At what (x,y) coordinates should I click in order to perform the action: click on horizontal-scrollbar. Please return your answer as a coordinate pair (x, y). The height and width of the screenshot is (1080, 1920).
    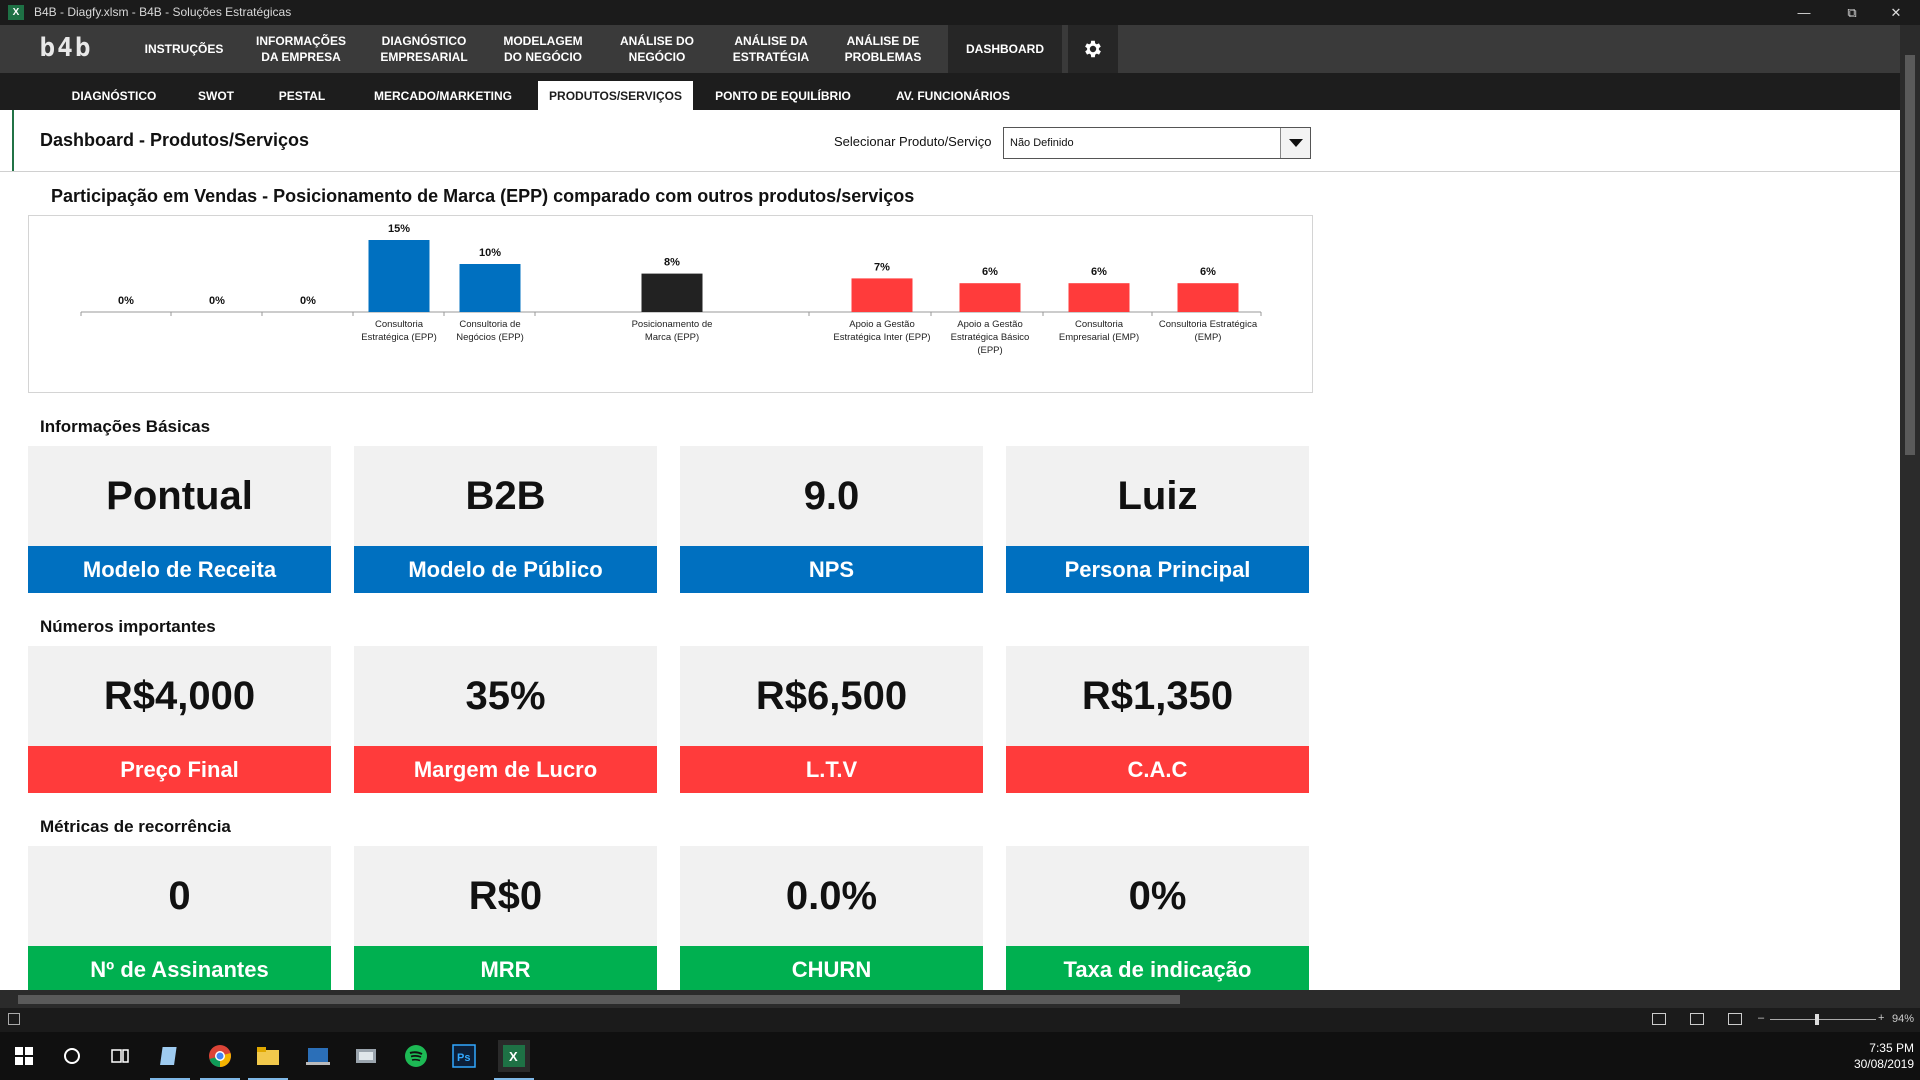
    Looking at the image, I should click on (960, 999).